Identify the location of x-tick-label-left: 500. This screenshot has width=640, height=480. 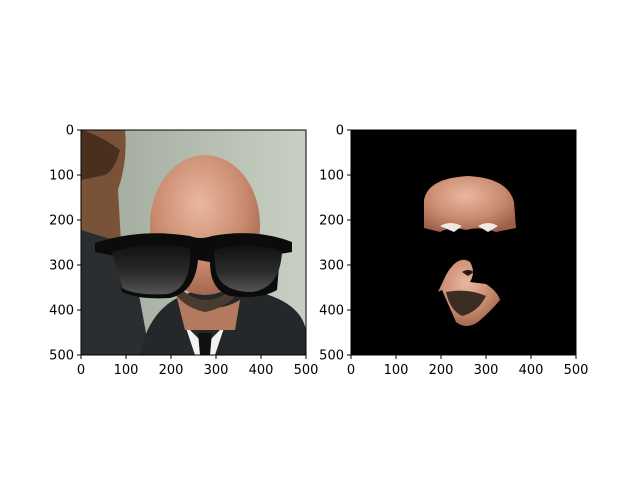
(306, 370).